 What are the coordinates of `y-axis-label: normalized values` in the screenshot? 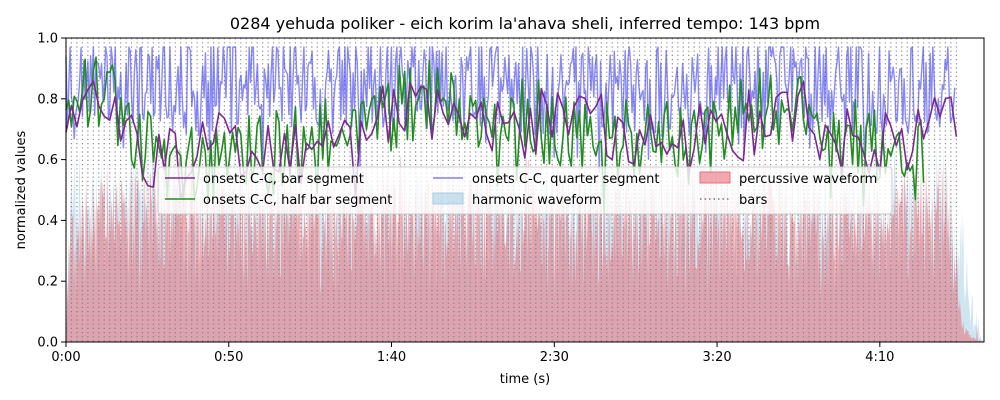 It's located at (21, 189).